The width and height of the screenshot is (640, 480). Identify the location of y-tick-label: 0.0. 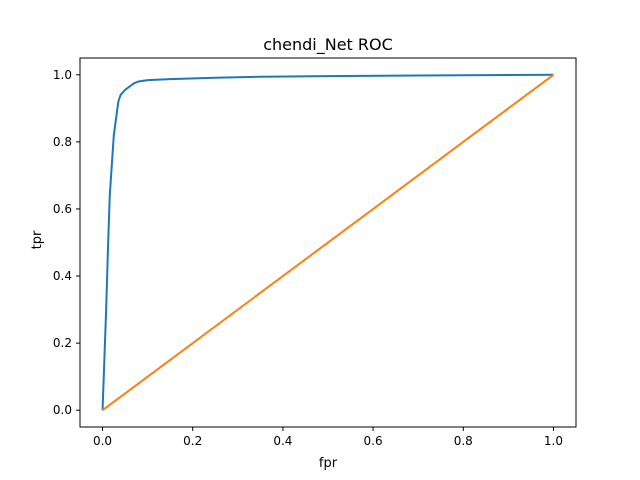
(62, 410).